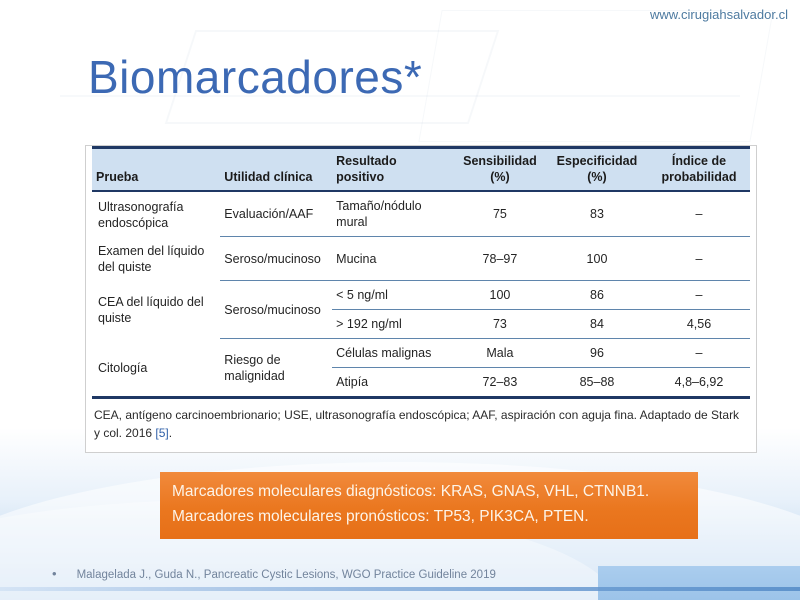 The height and width of the screenshot is (600, 800). Describe the element at coordinates (596, 169) in the screenshot. I see `col-header-especificidad: Especificidad (%)` at that location.